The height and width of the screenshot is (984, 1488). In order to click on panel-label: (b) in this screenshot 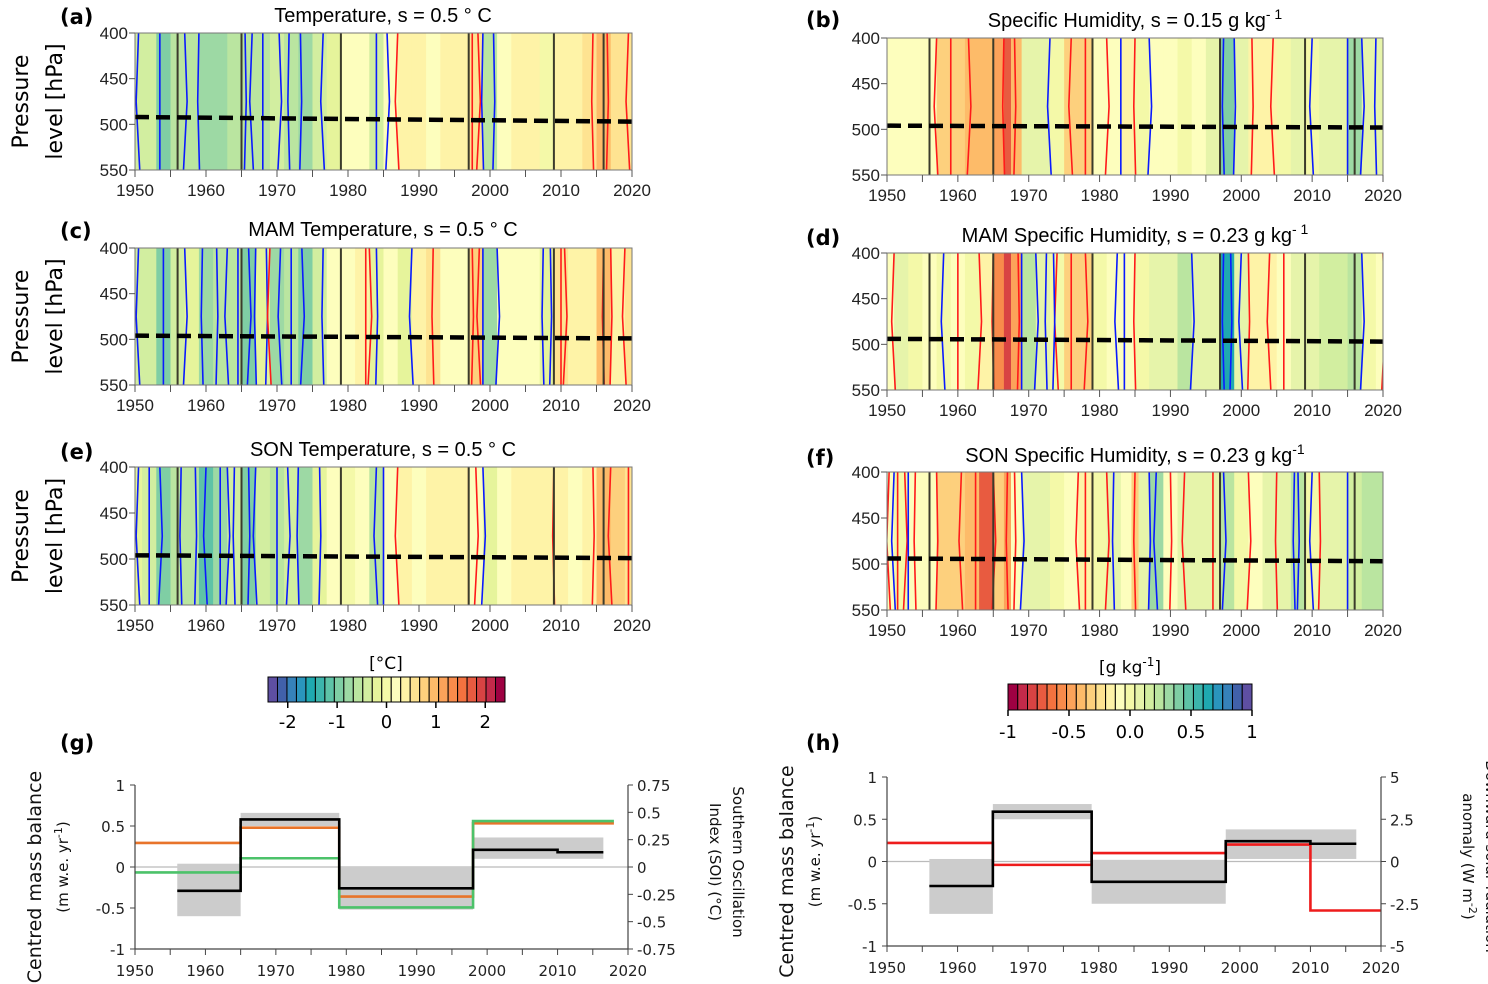, I will do `click(823, 20)`.